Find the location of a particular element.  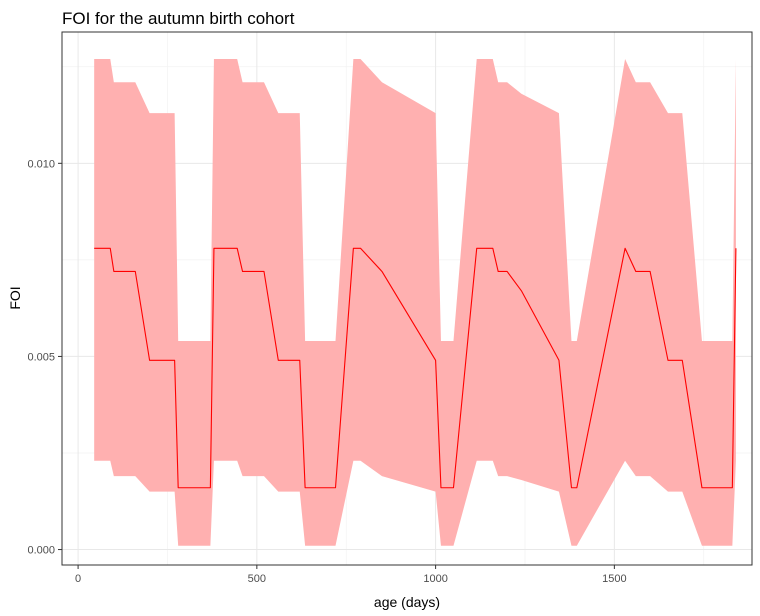

y-axis-label: FOI is located at coordinates (15, 297).